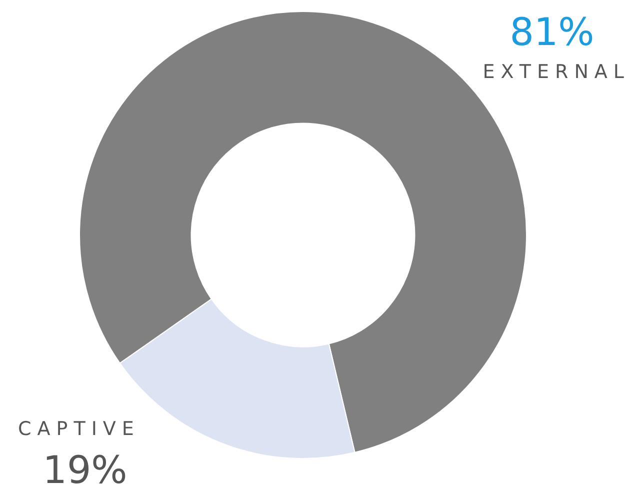  I want to click on slice-label: EXTERNAL, so click(556, 72).